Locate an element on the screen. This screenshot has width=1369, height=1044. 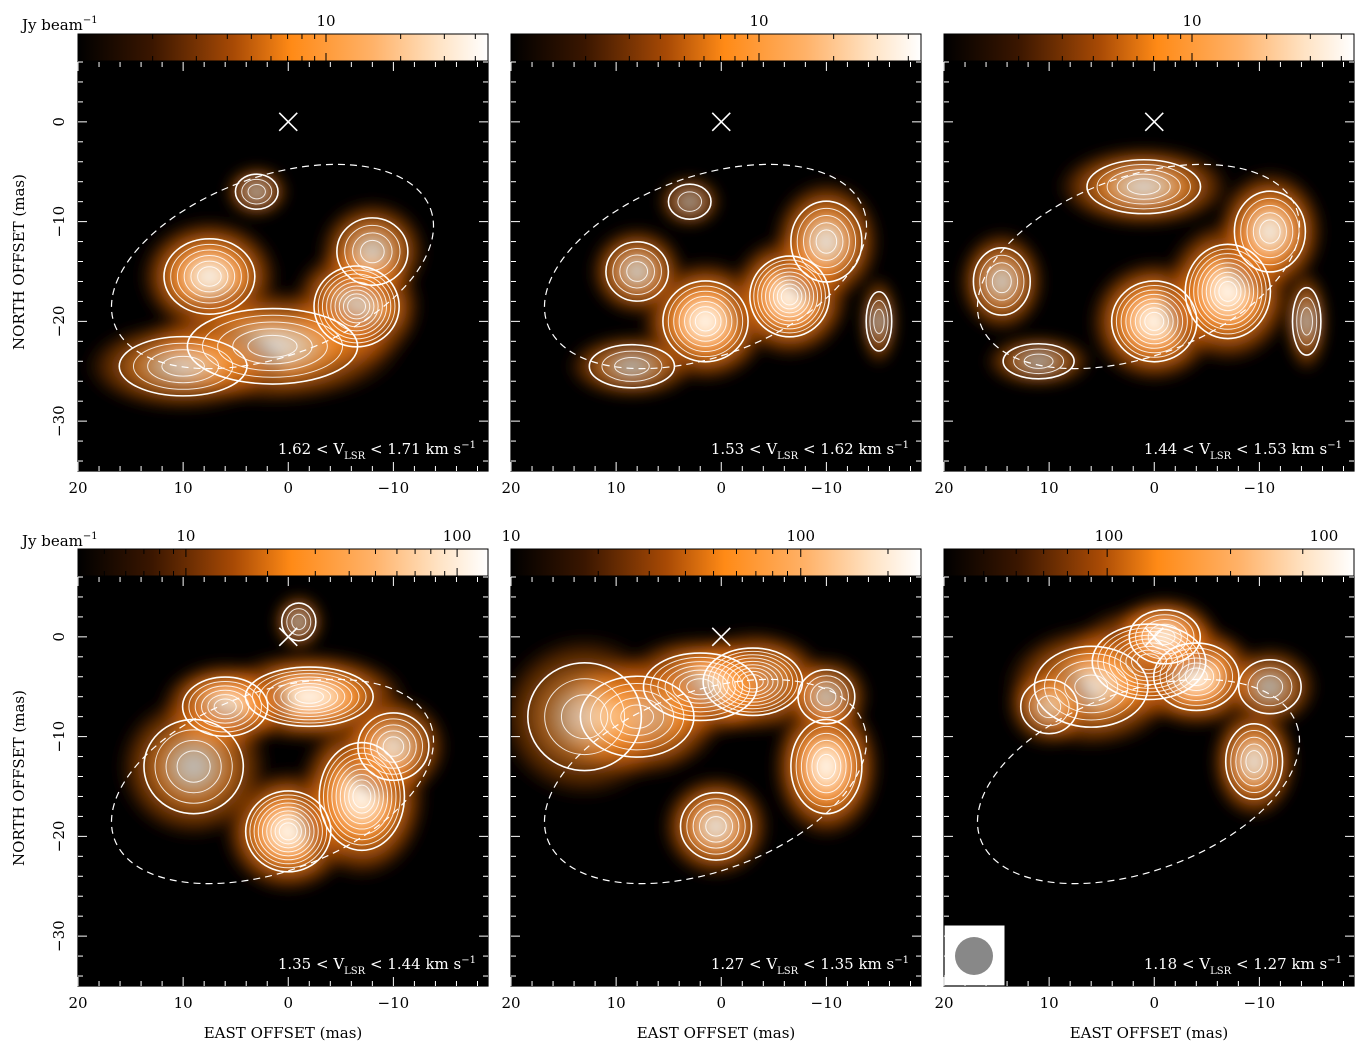
emission-blob-e is located at coordinates (257, 192).